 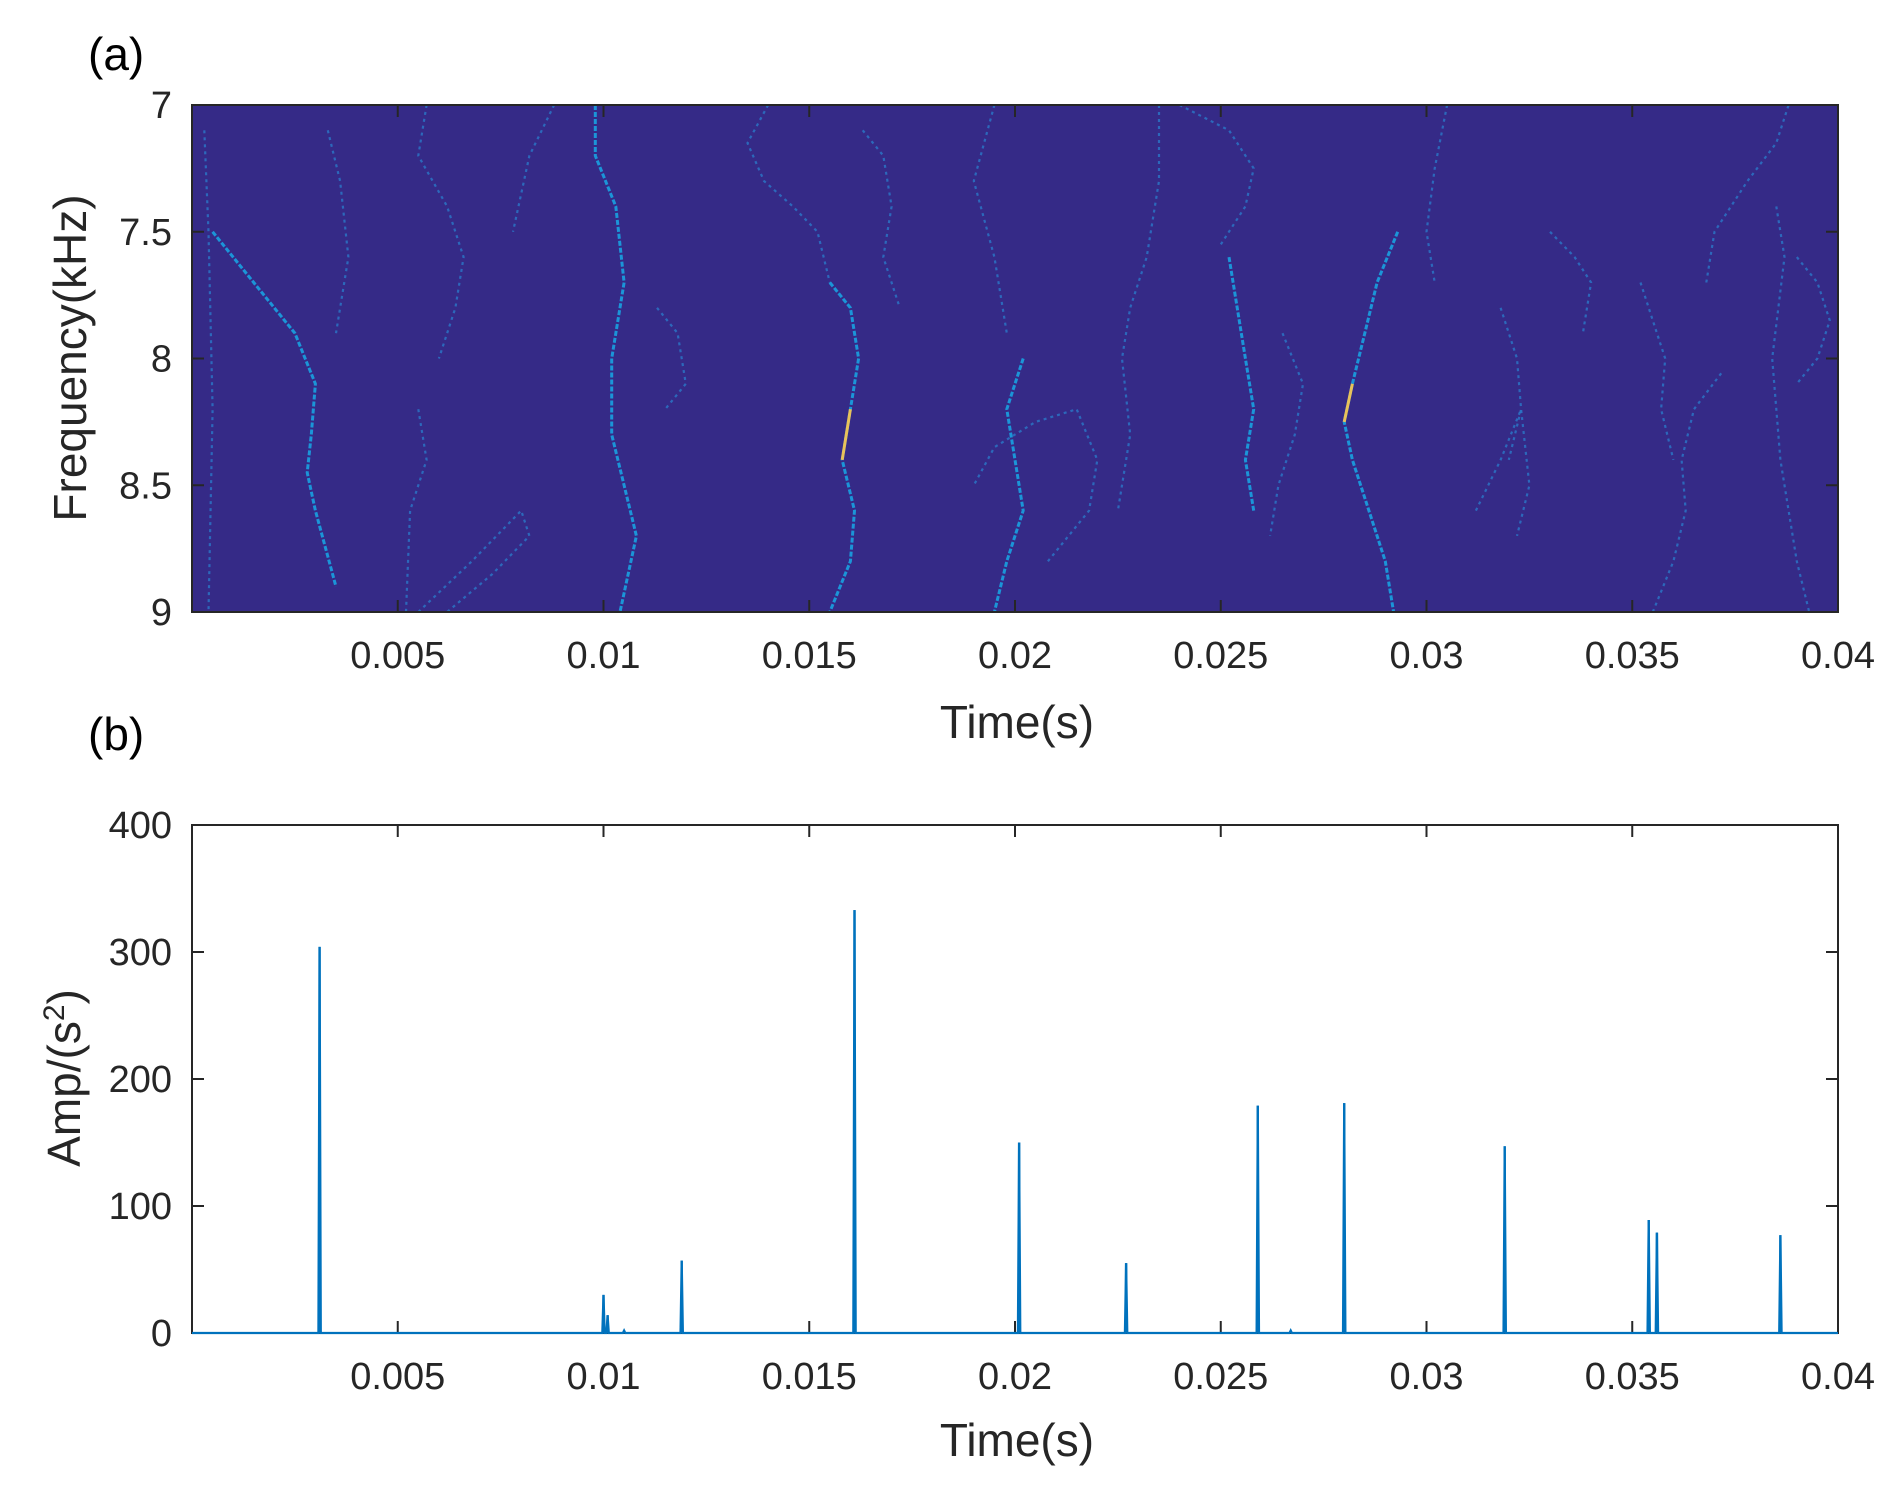 What do you see at coordinates (116, 734) in the screenshot?
I see `panel-b-label: (b)` at bounding box center [116, 734].